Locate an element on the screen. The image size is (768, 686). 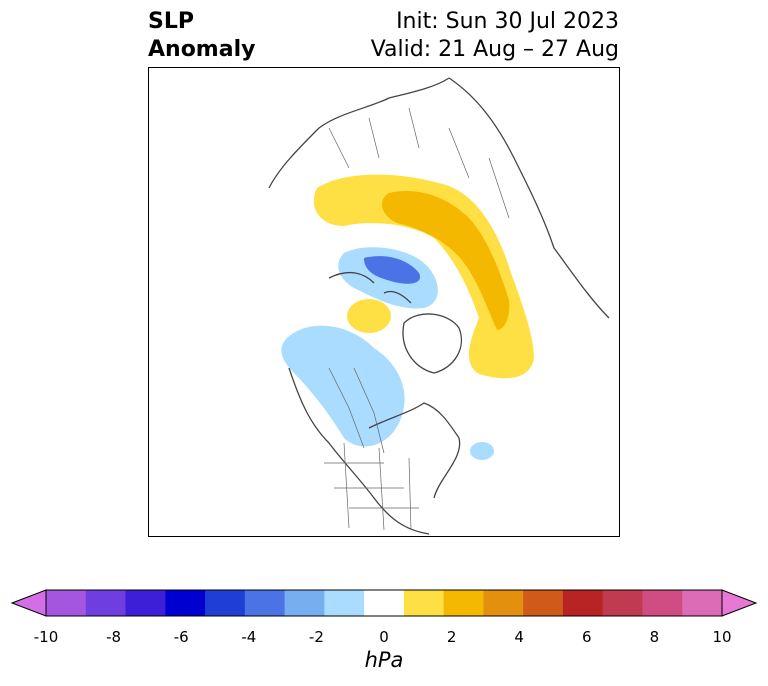
colorbar-tick-label: 4 is located at coordinates (519, 637).